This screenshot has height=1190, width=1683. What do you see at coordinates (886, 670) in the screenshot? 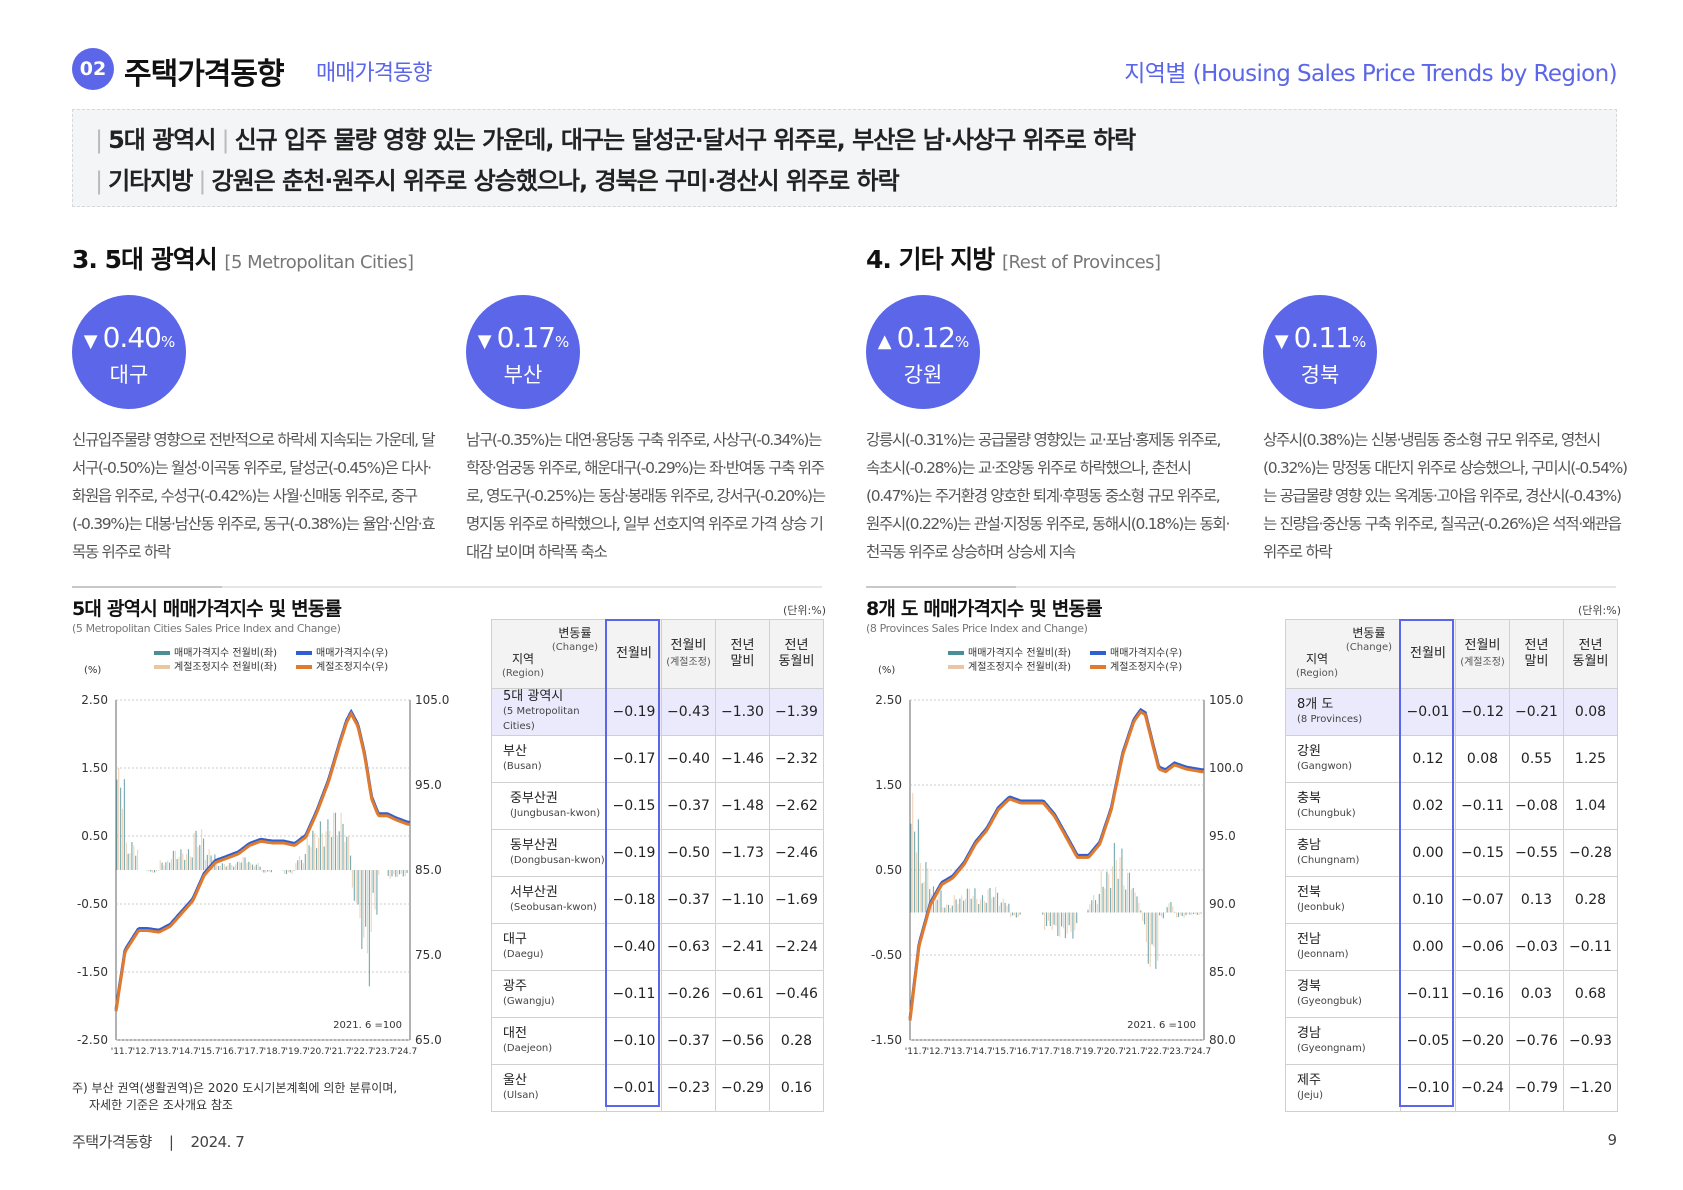
I see `y-axis-unit: (%)` at bounding box center [886, 670].